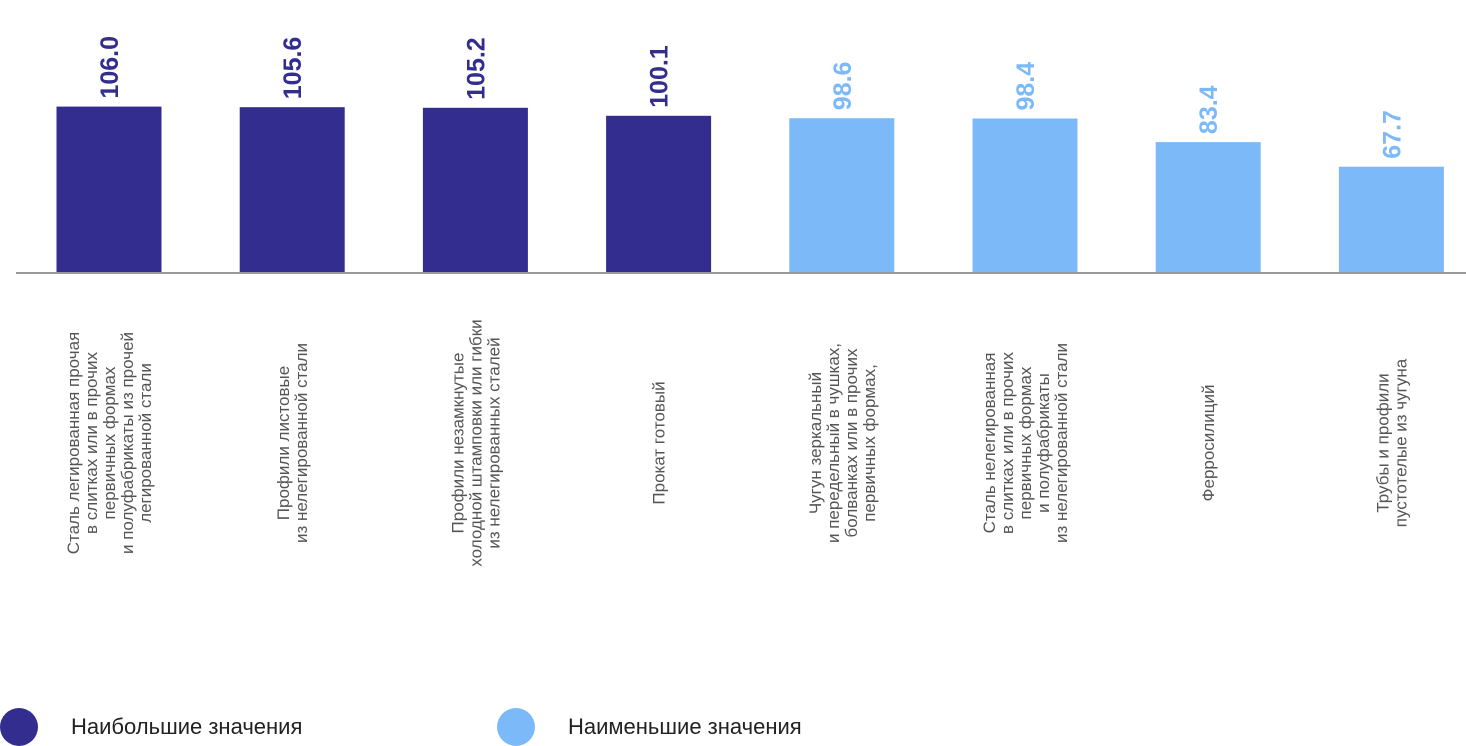 Image resolution: width=1466 pixels, height=746 pixels. Describe the element at coordinates (869, 443) in the screenshot. I see `svg-text: первичных формах,` at that location.